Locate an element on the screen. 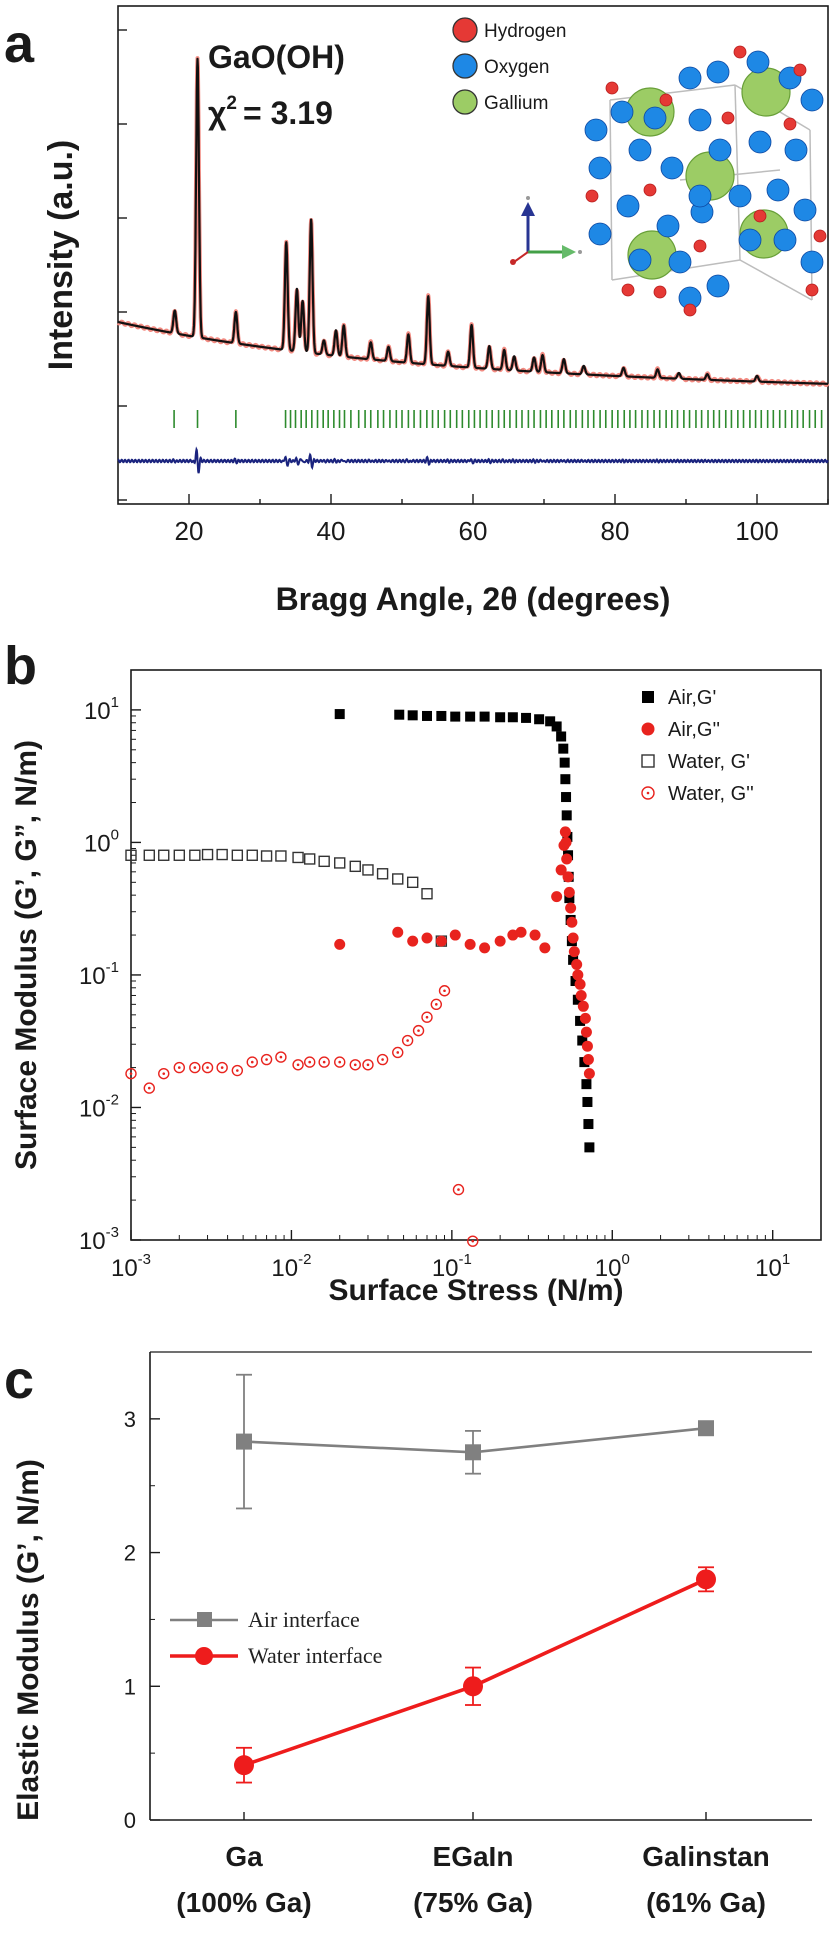 This screenshot has width=840, height=1934. modulus-y-tick-label: 10⁻³ is located at coordinates (99, 1239).